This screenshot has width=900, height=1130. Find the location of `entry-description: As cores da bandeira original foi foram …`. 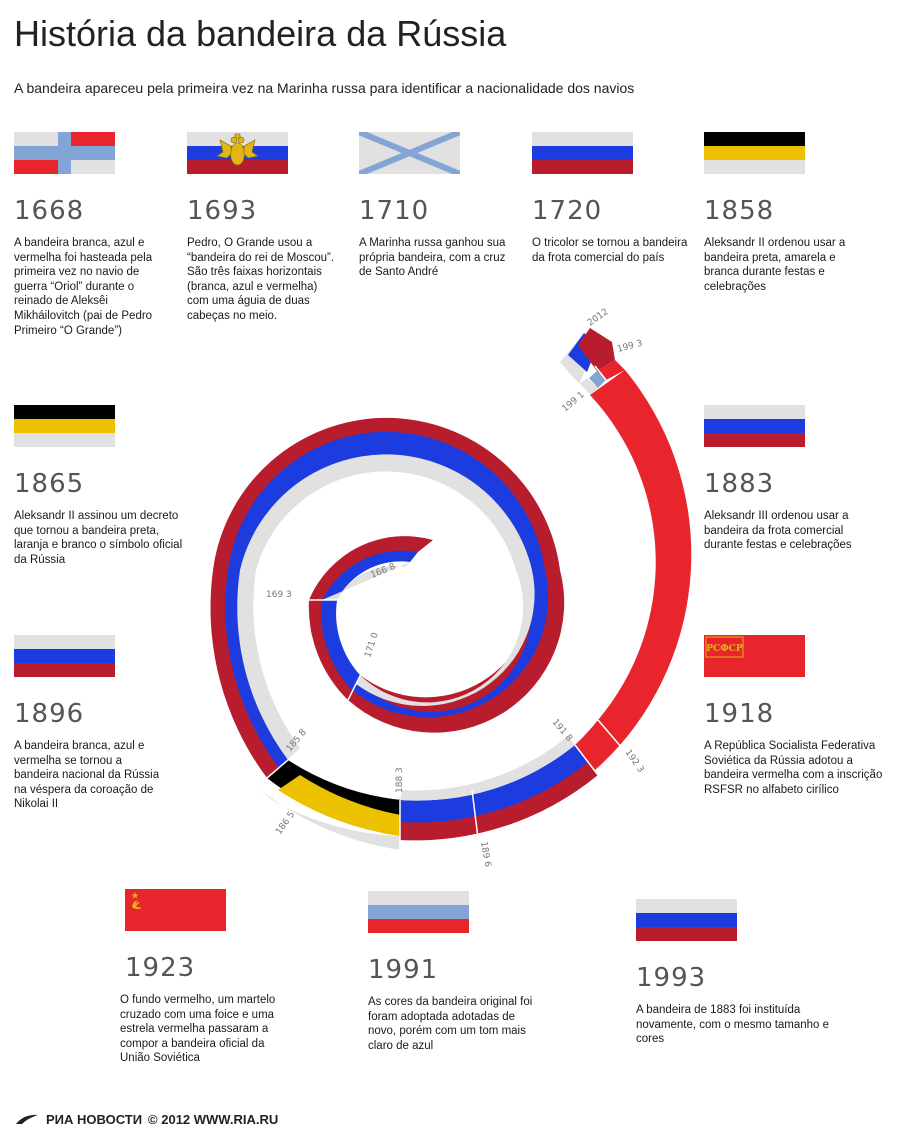

entry-description: As cores da bandeira original foi foram … is located at coordinates (450, 1024).